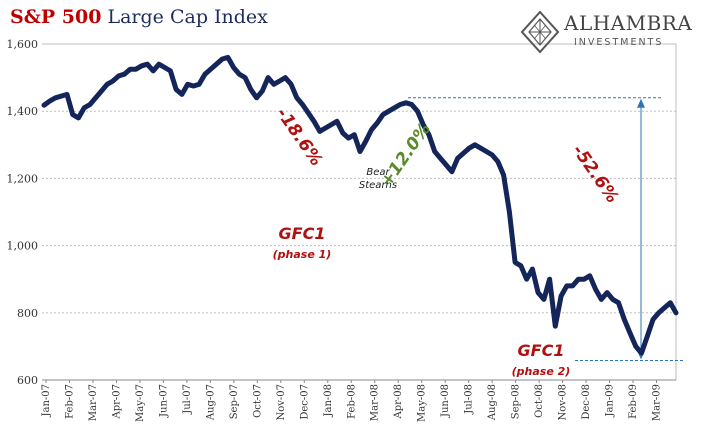 This screenshot has width=705, height=441. Describe the element at coordinates (140, 403) in the screenshot. I see `x-tick-label: May-07` at that location.